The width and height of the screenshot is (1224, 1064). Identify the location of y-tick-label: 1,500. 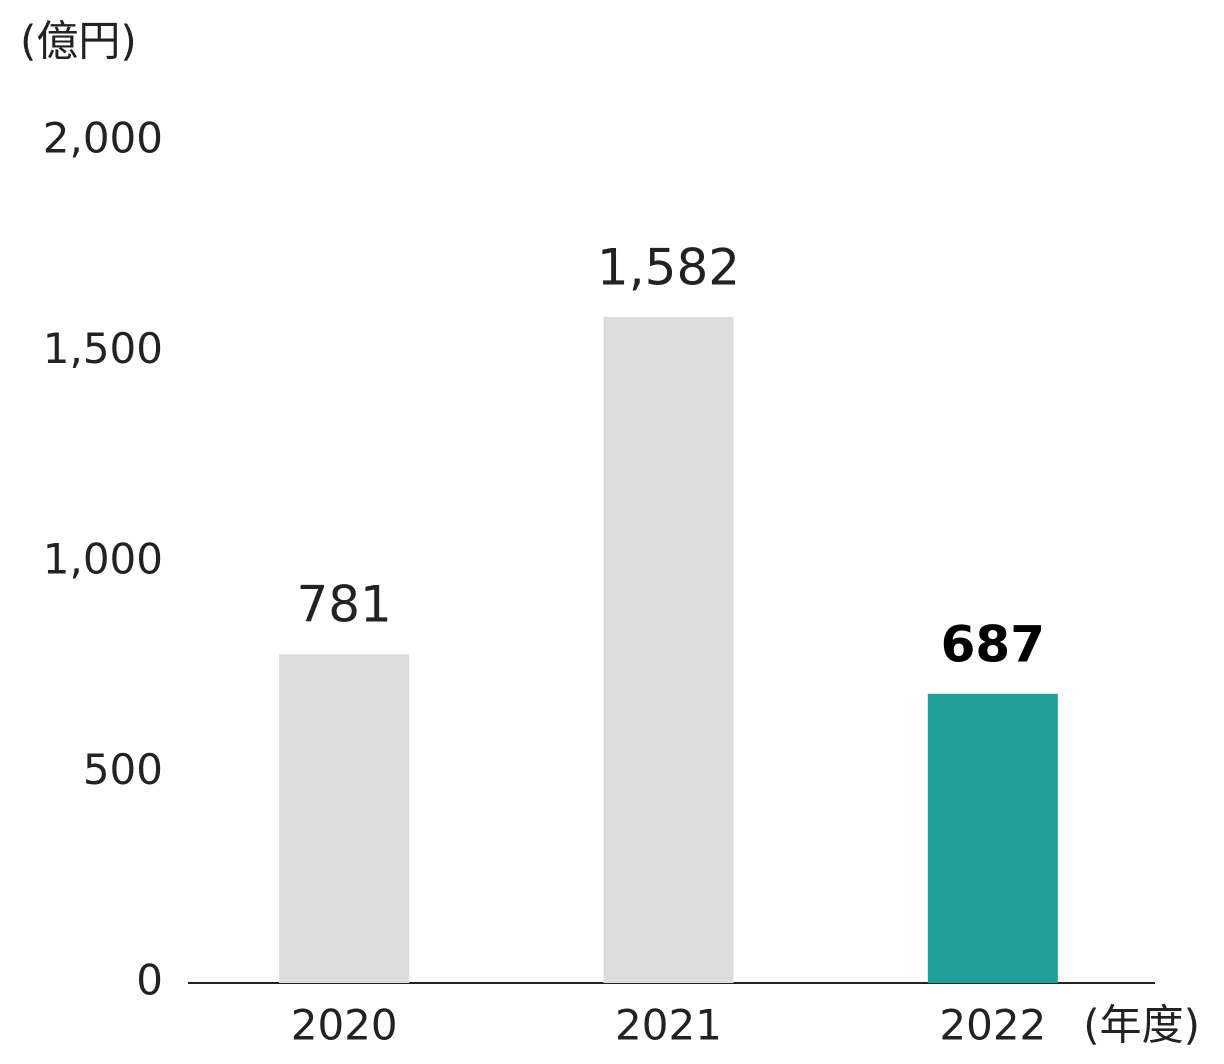
(103, 348).